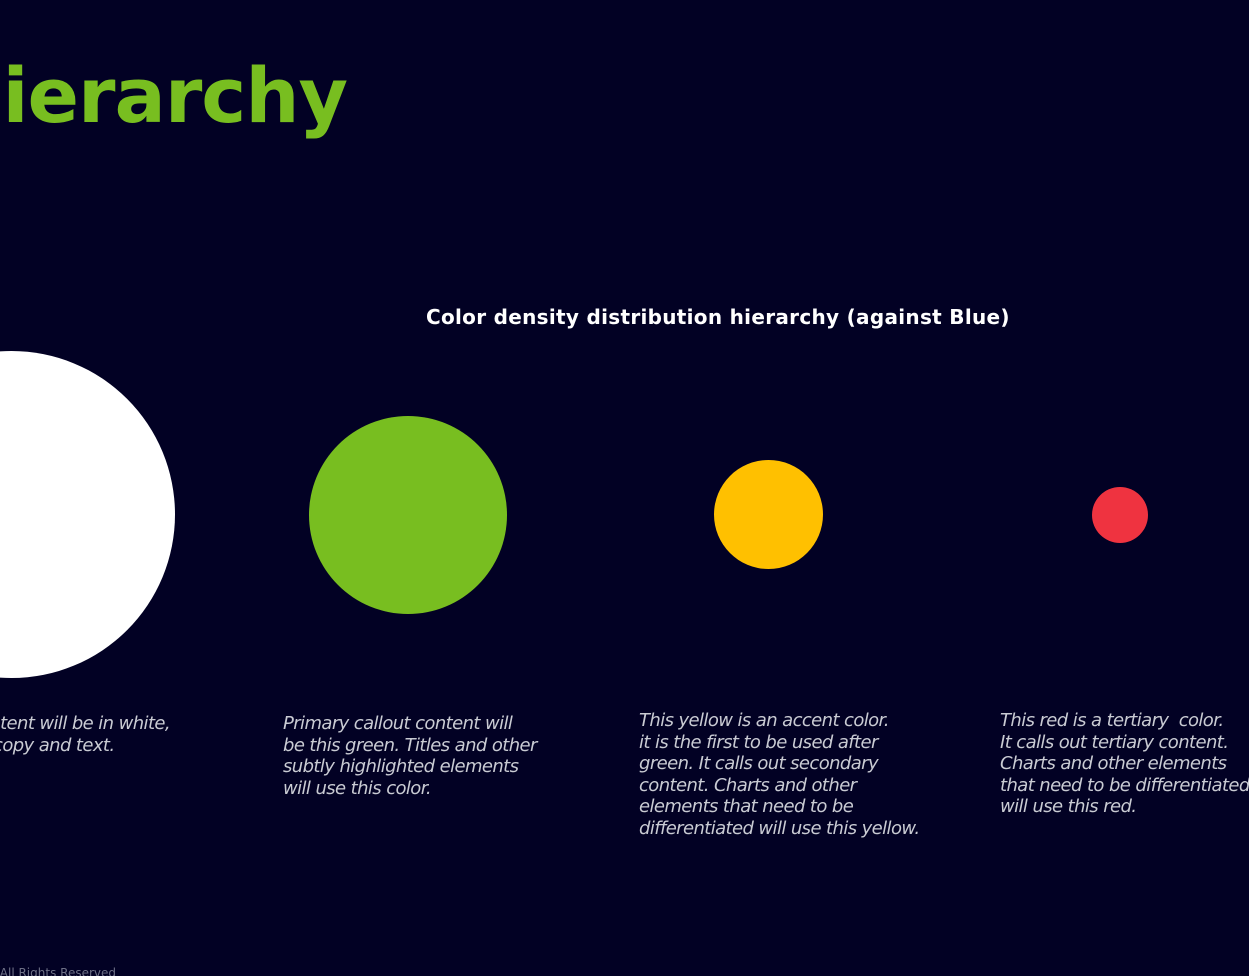 The height and width of the screenshot is (976, 1249). I want to click on footer-copyright: All Rights Reserved, so click(58, 971).